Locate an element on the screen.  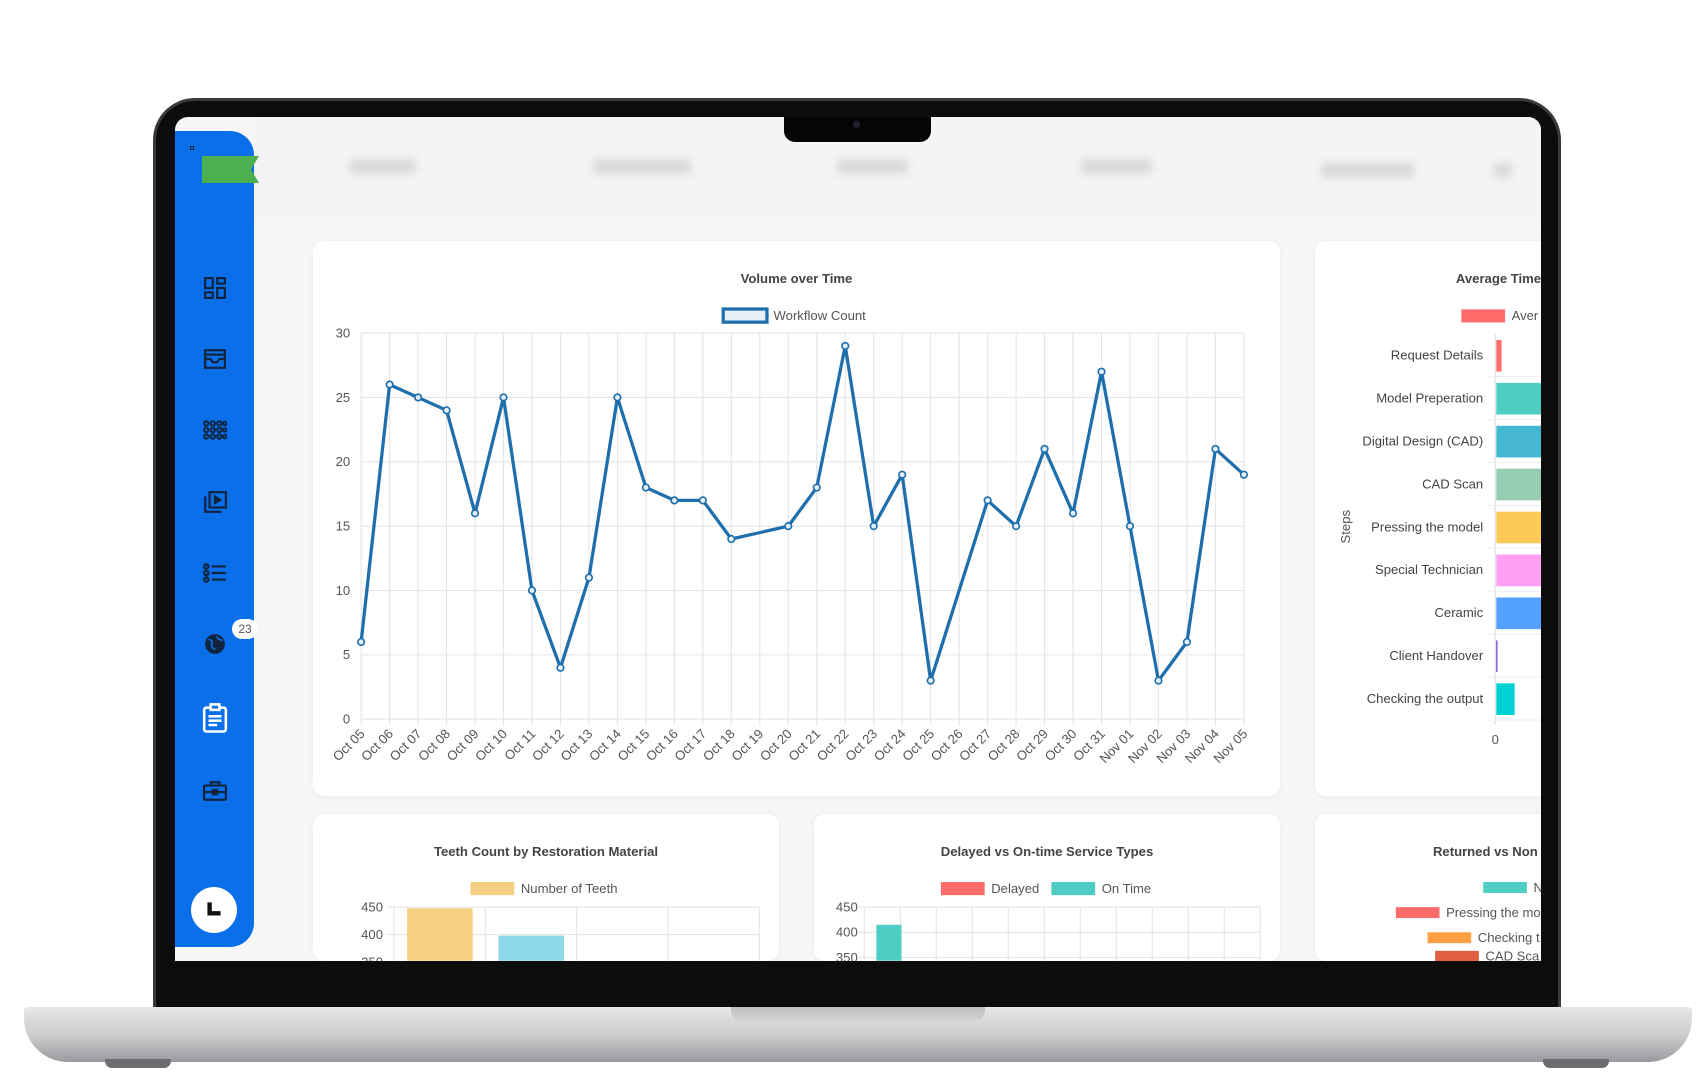
legend-label: Delayed is located at coordinates (1015, 888).